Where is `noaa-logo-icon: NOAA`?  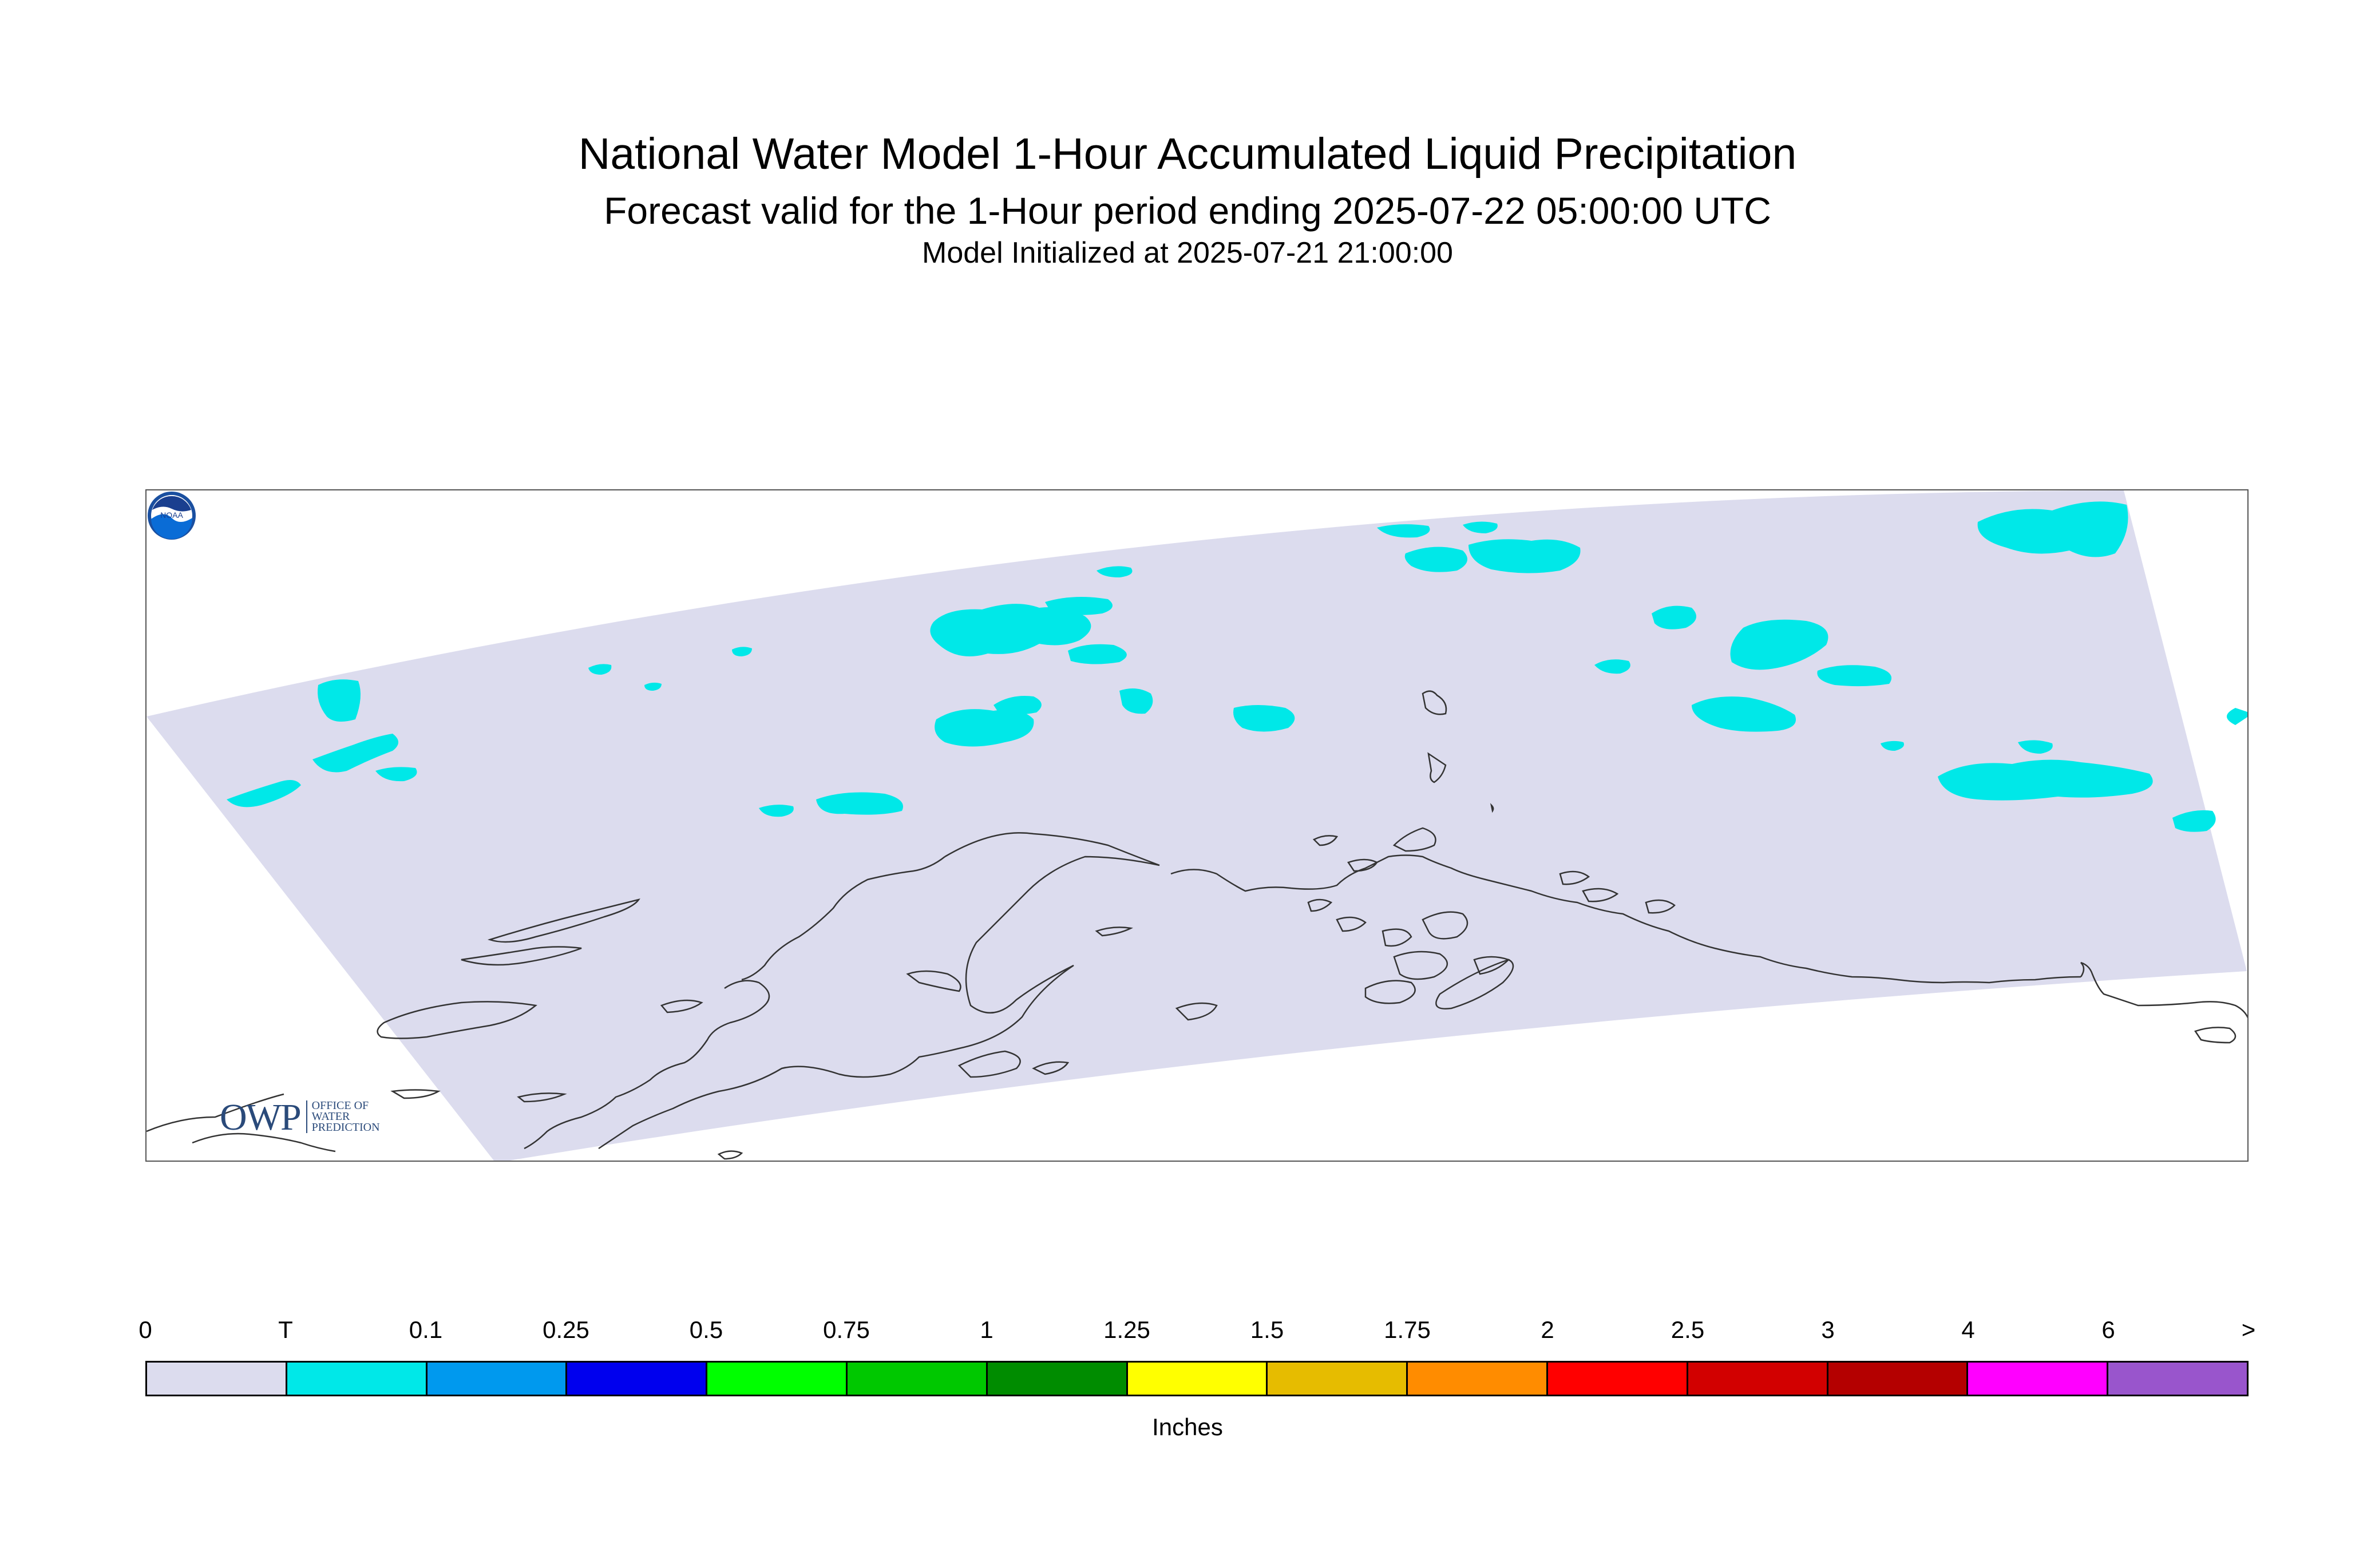 noaa-logo-icon: NOAA is located at coordinates (172, 516).